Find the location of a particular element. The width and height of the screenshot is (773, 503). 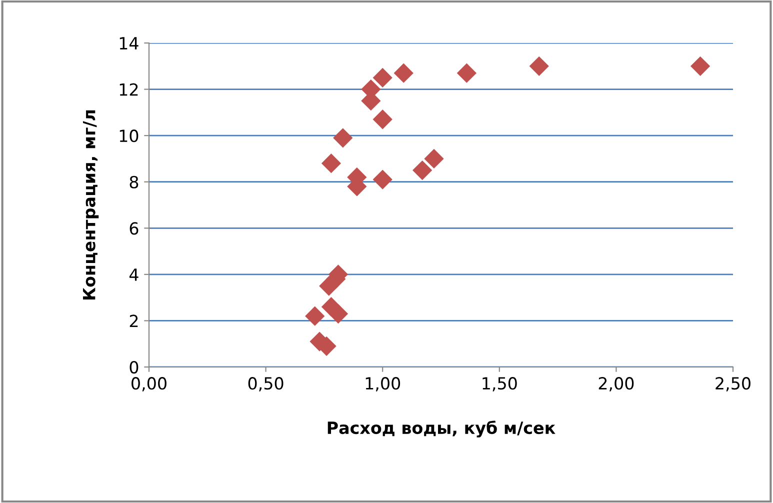

y-axis-title: Концентрация, мг/л is located at coordinates (91, 205).